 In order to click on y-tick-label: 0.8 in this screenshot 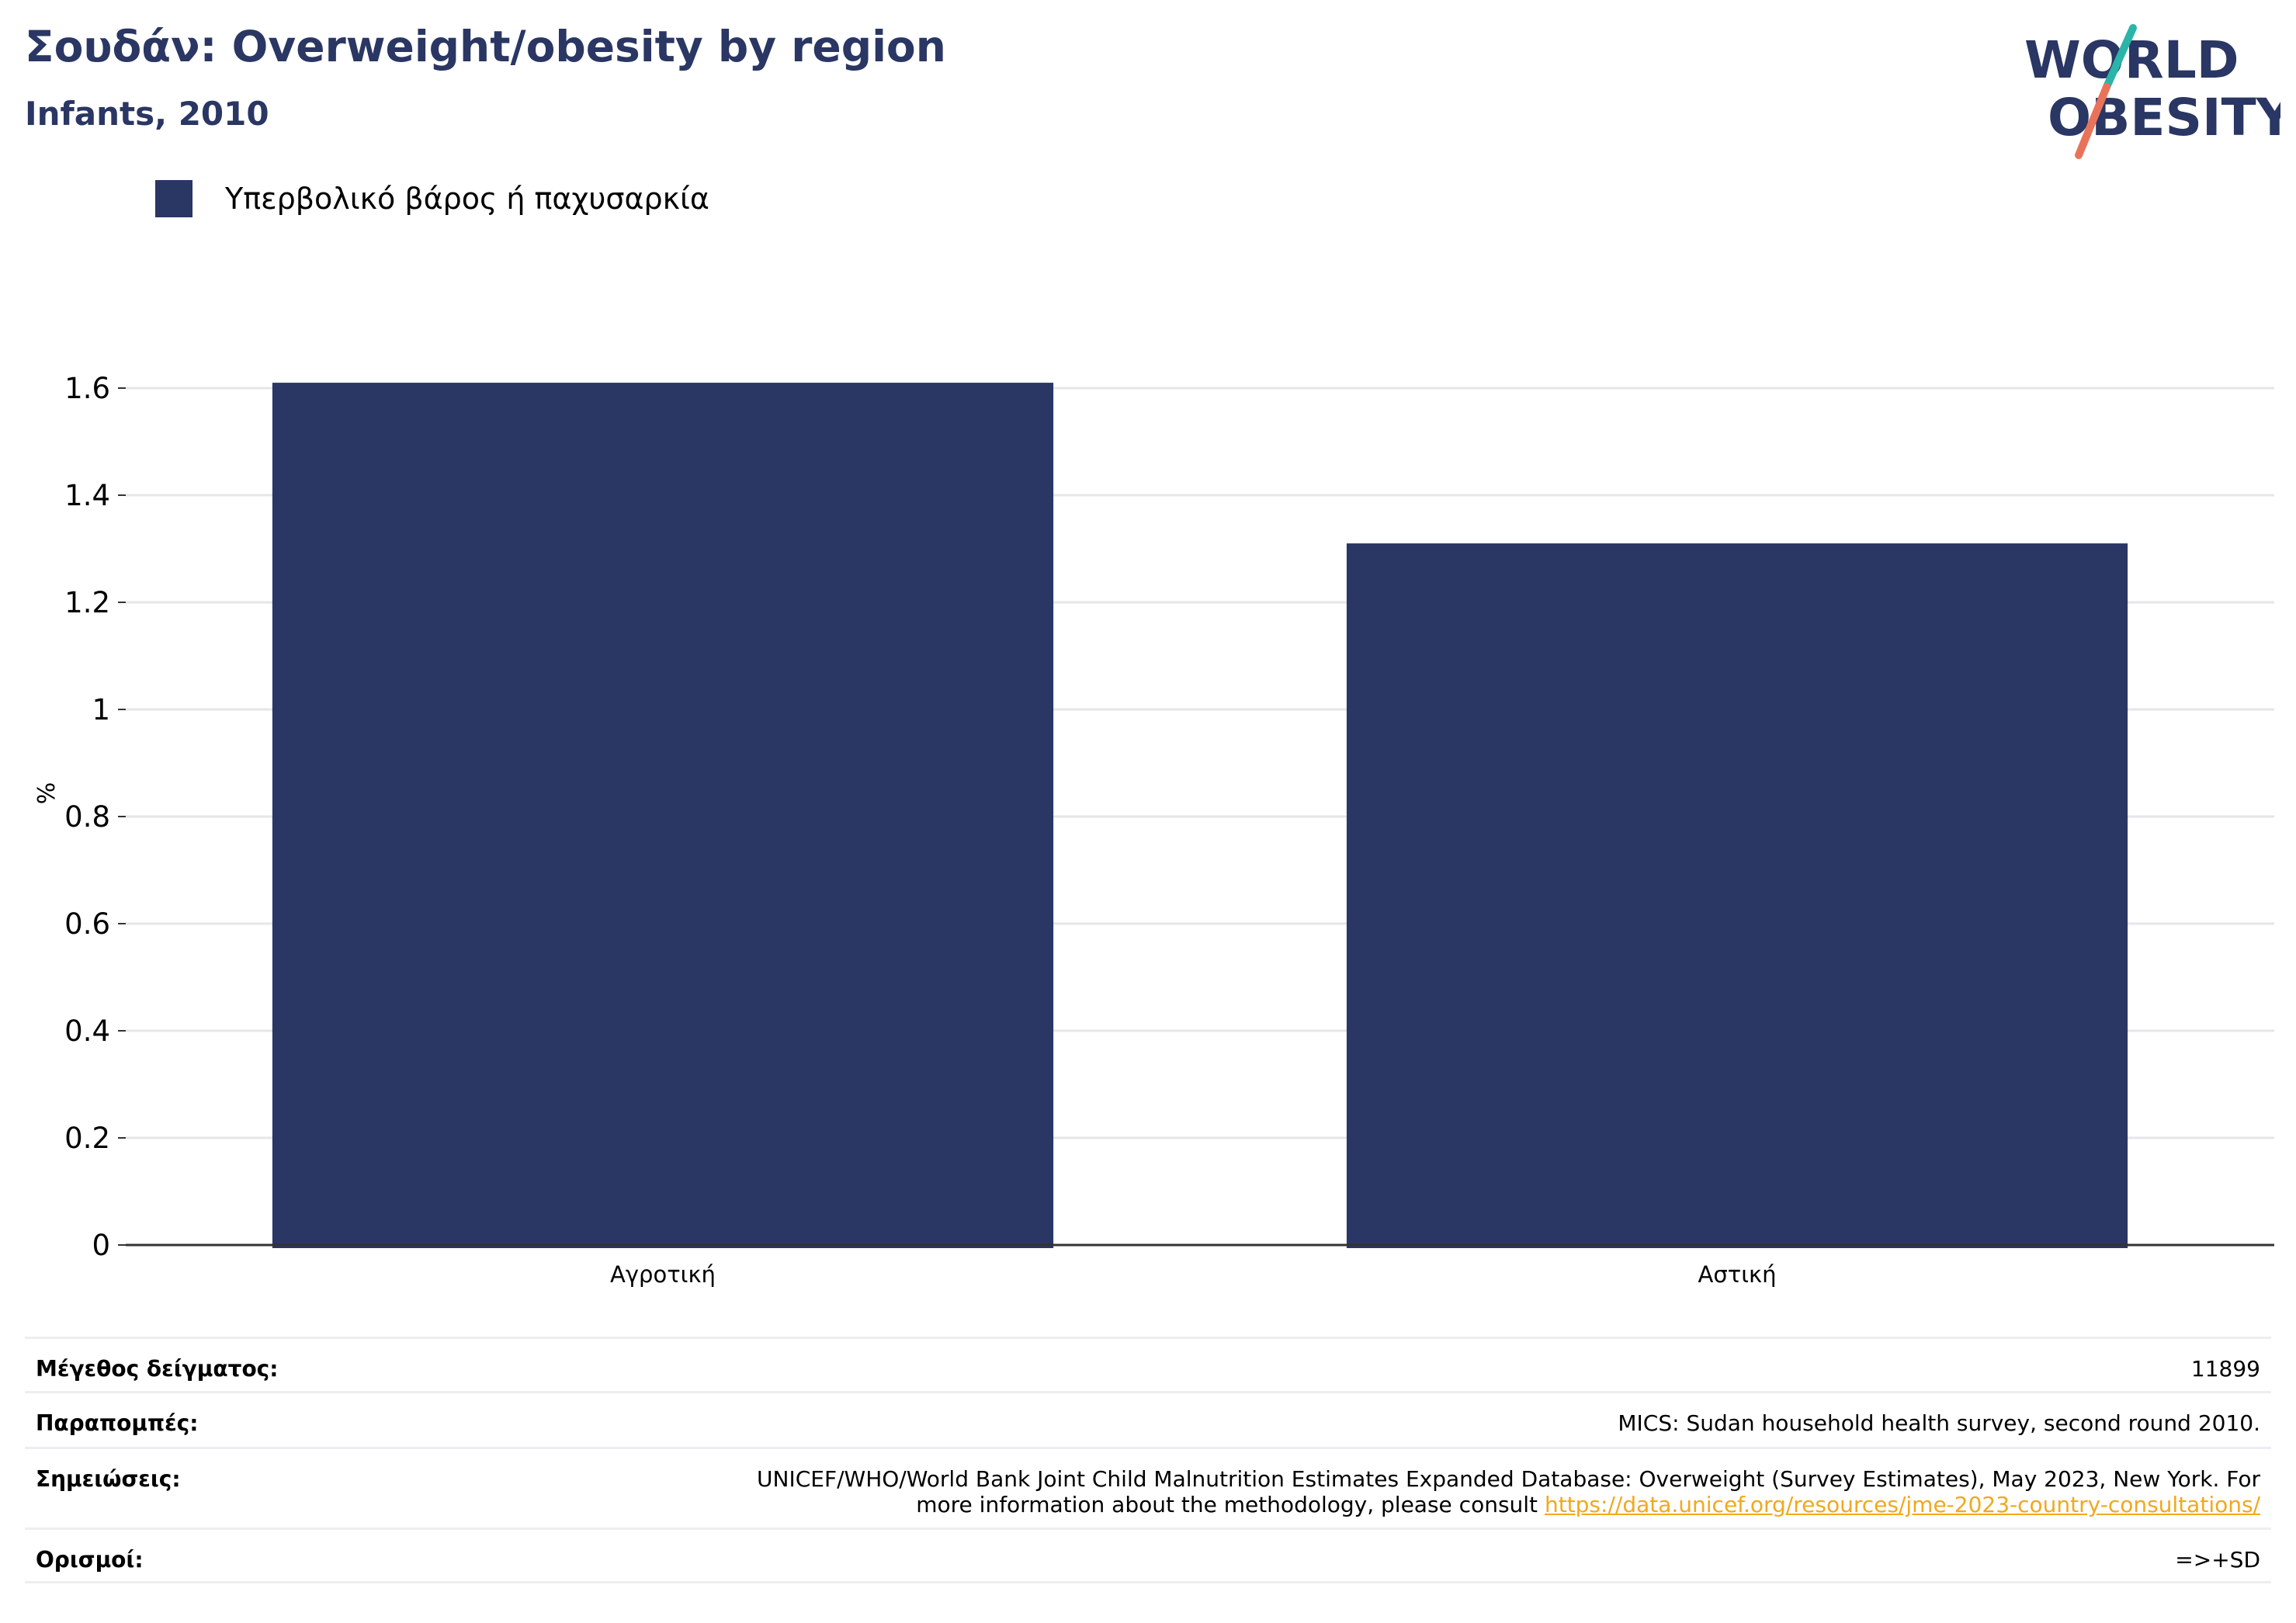, I will do `click(87, 817)`.